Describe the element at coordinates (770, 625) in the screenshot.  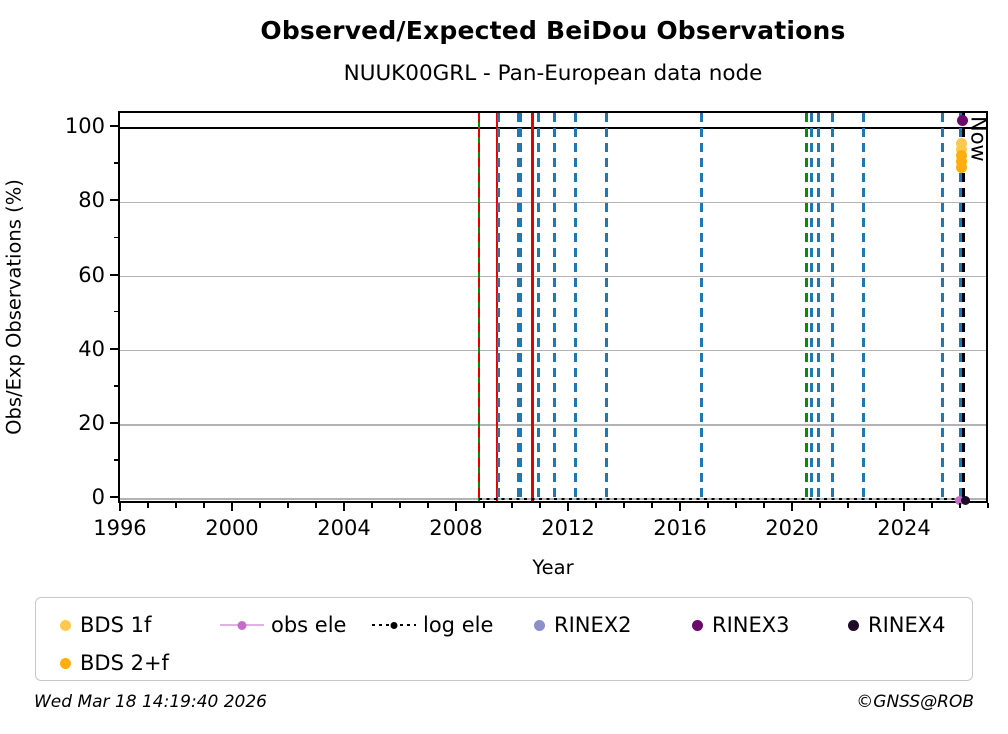
I see `legend-item-rinex3: RINEX3` at that location.